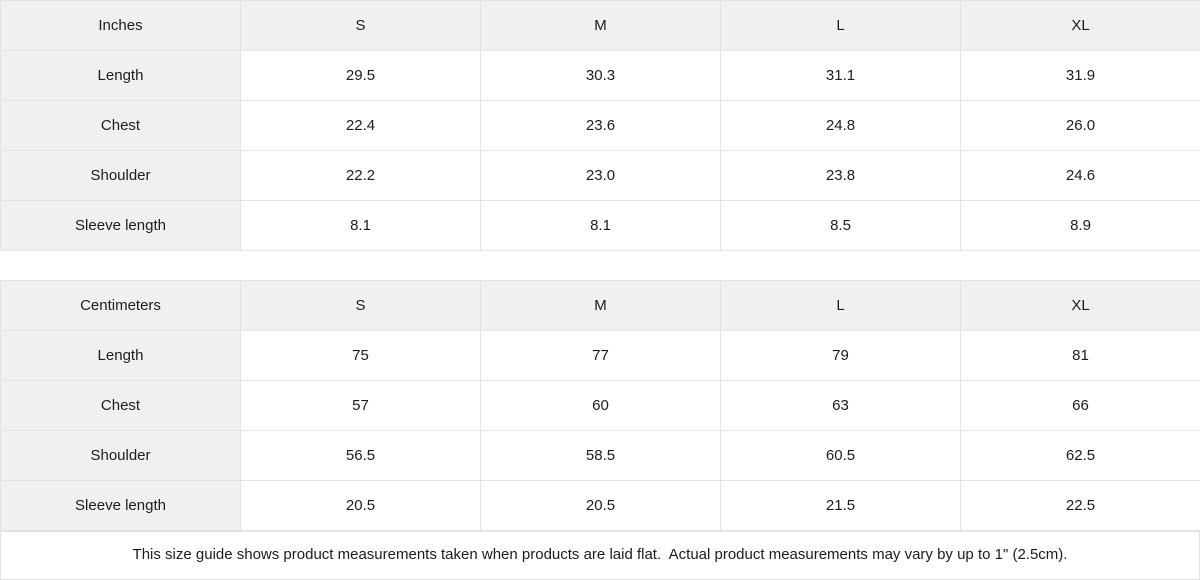 Image resolution: width=1200 pixels, height=580 pixels. Describe the element at coordinates (840, 75) in the screenshot. I see `cell-length-l: 31.1` at that location.